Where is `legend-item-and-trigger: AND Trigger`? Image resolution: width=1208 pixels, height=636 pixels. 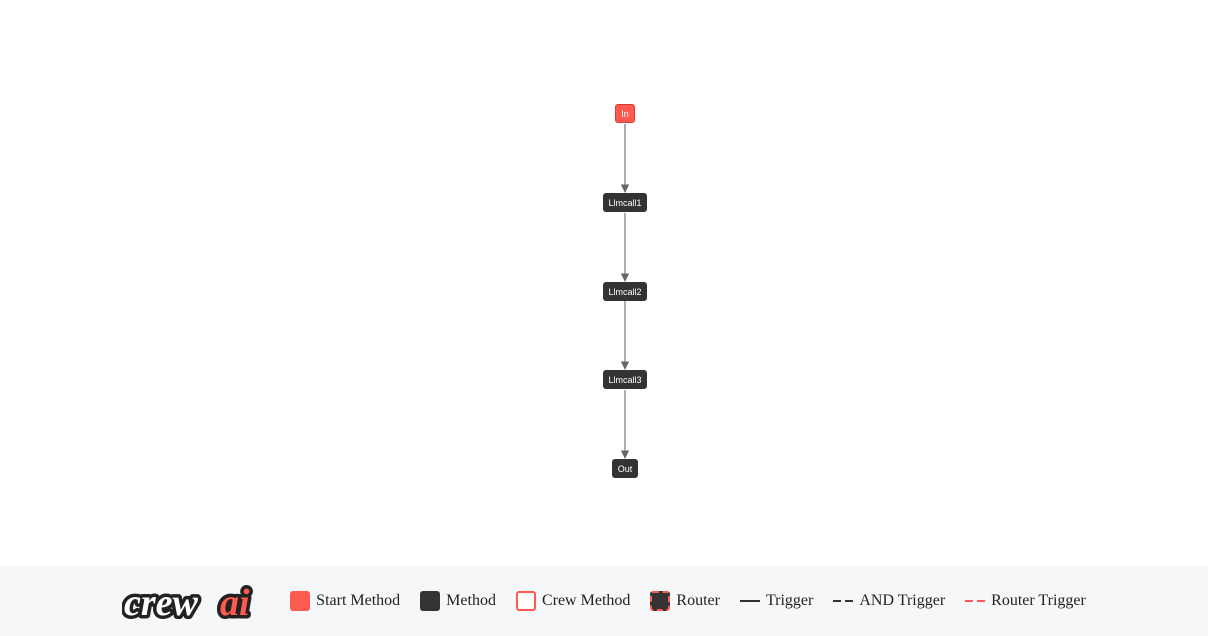 legend-item-and-trigger: AND Trigger is located at coordinates (889, 601).